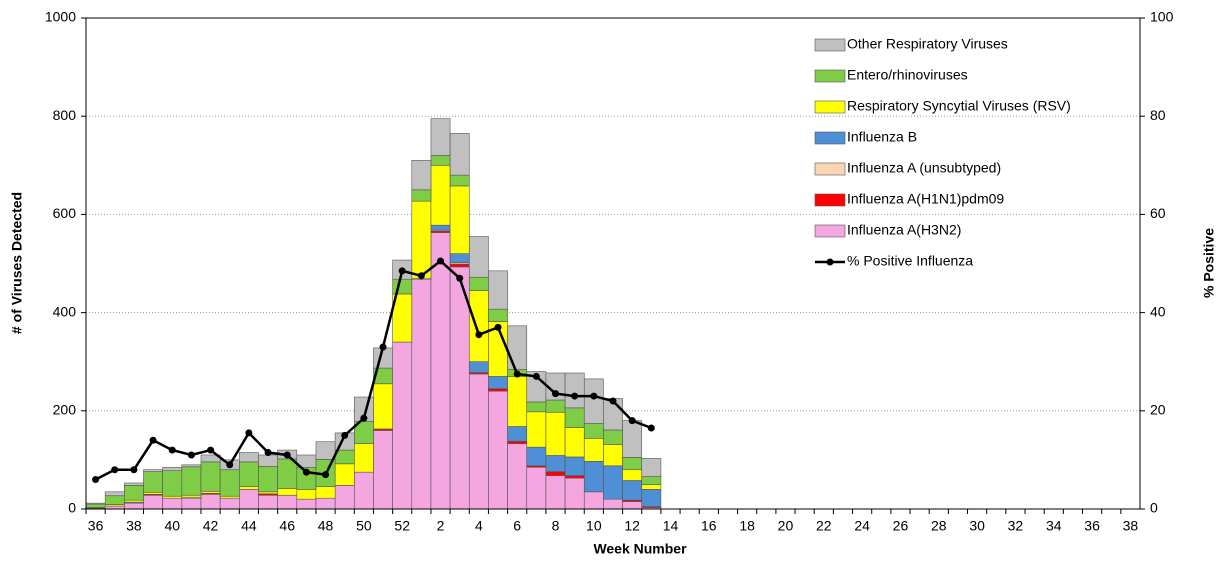 The height and width of the screenshot is (562, 1225). Describe the element at coordinates (402, 526) in the screenshot. I see `x-tick-label: 52` at that location.